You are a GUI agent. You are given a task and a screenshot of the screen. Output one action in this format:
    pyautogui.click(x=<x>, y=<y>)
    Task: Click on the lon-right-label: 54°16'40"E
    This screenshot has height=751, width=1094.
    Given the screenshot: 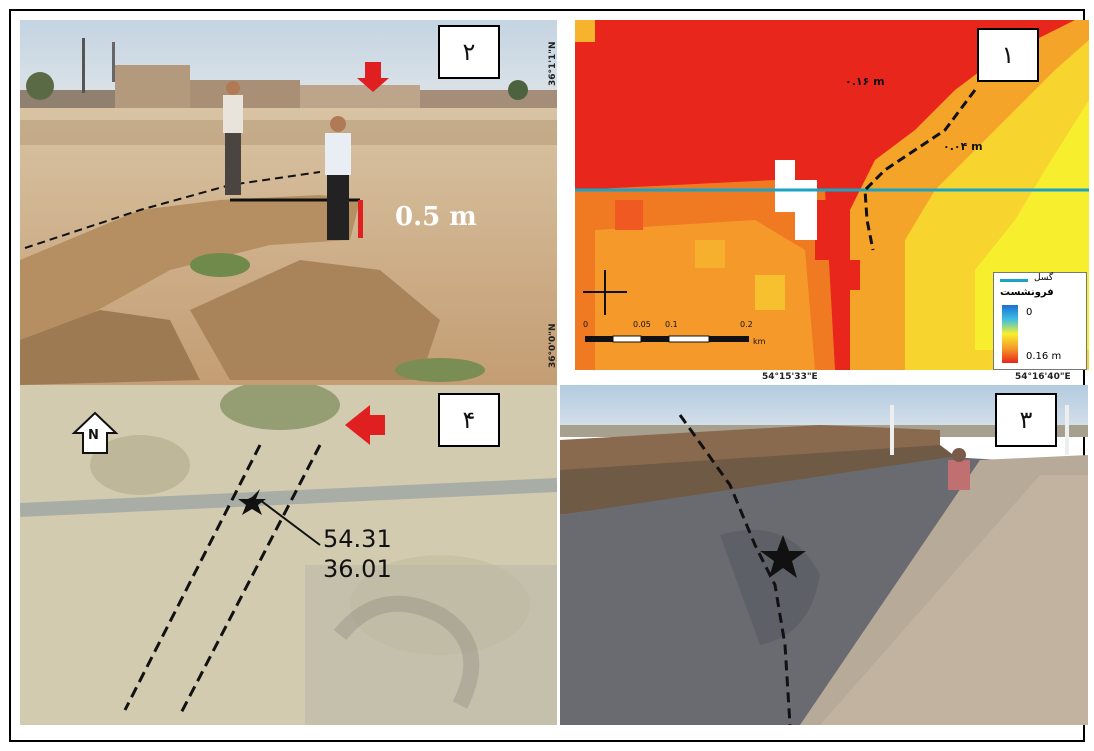 What is the action you would take?
    pyautogui.click(x=1043, y=377)
    